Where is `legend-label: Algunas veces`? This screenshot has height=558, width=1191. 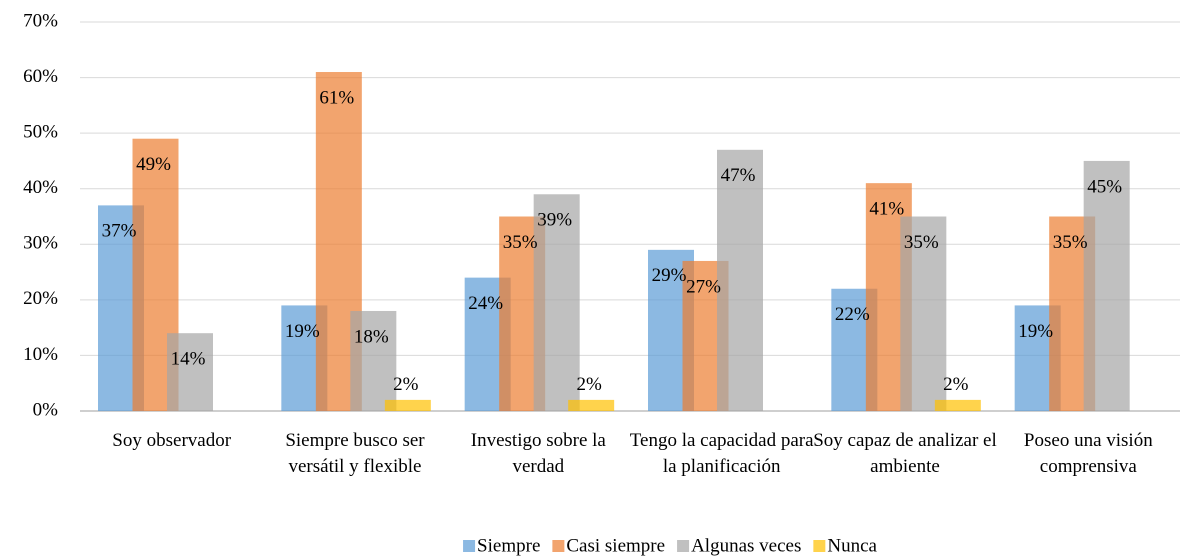 legend-label: Algunas veces is located at coordinates (746, 545).